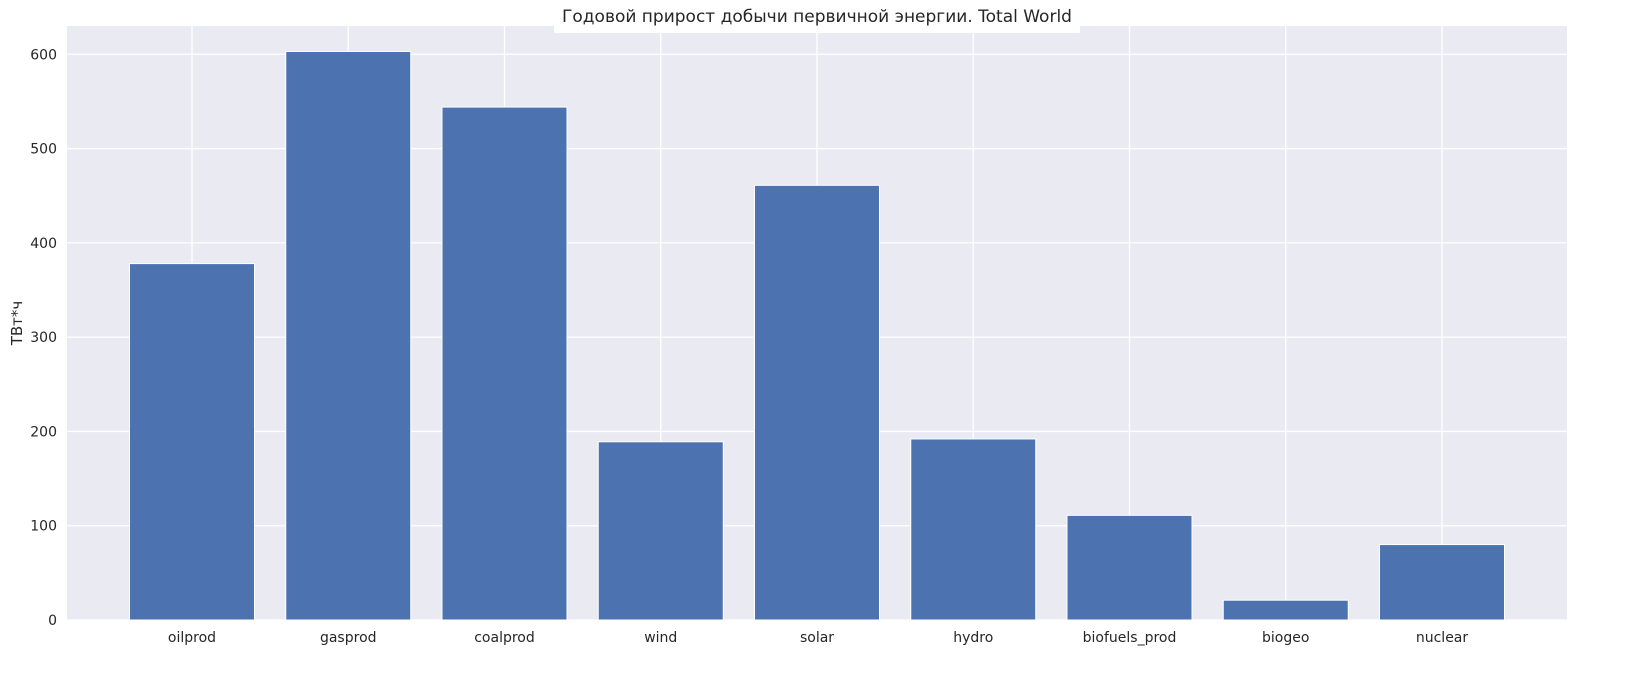  Describe the element at coordinates (817, 402) in the screenshot. I see `bar-solar` at that location.